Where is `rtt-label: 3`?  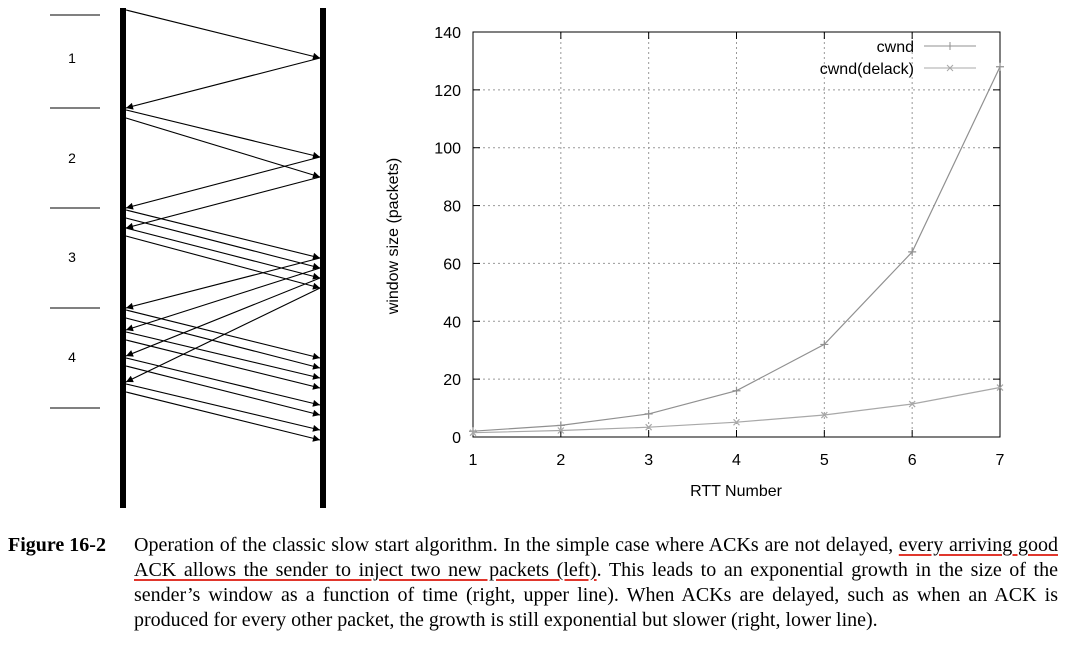 rtt-label: 3 is located at coordinates (72, 257).